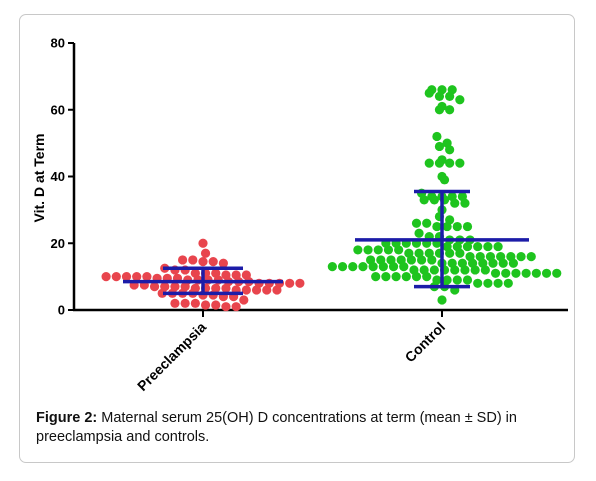 The image size is (596, 481). Describe the element at coordinates (67, 418) in the screenshot. I see `caption-label: Figure 2:` at that location.